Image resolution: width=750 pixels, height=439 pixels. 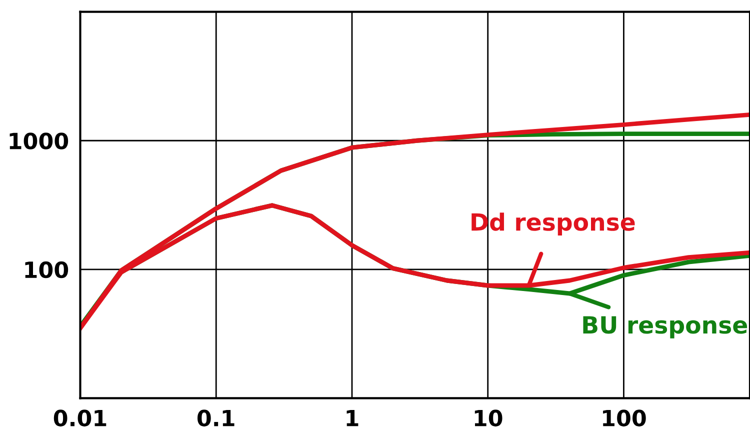 I want to click on y-tick-label: 1000, so click(x=39, y=141).